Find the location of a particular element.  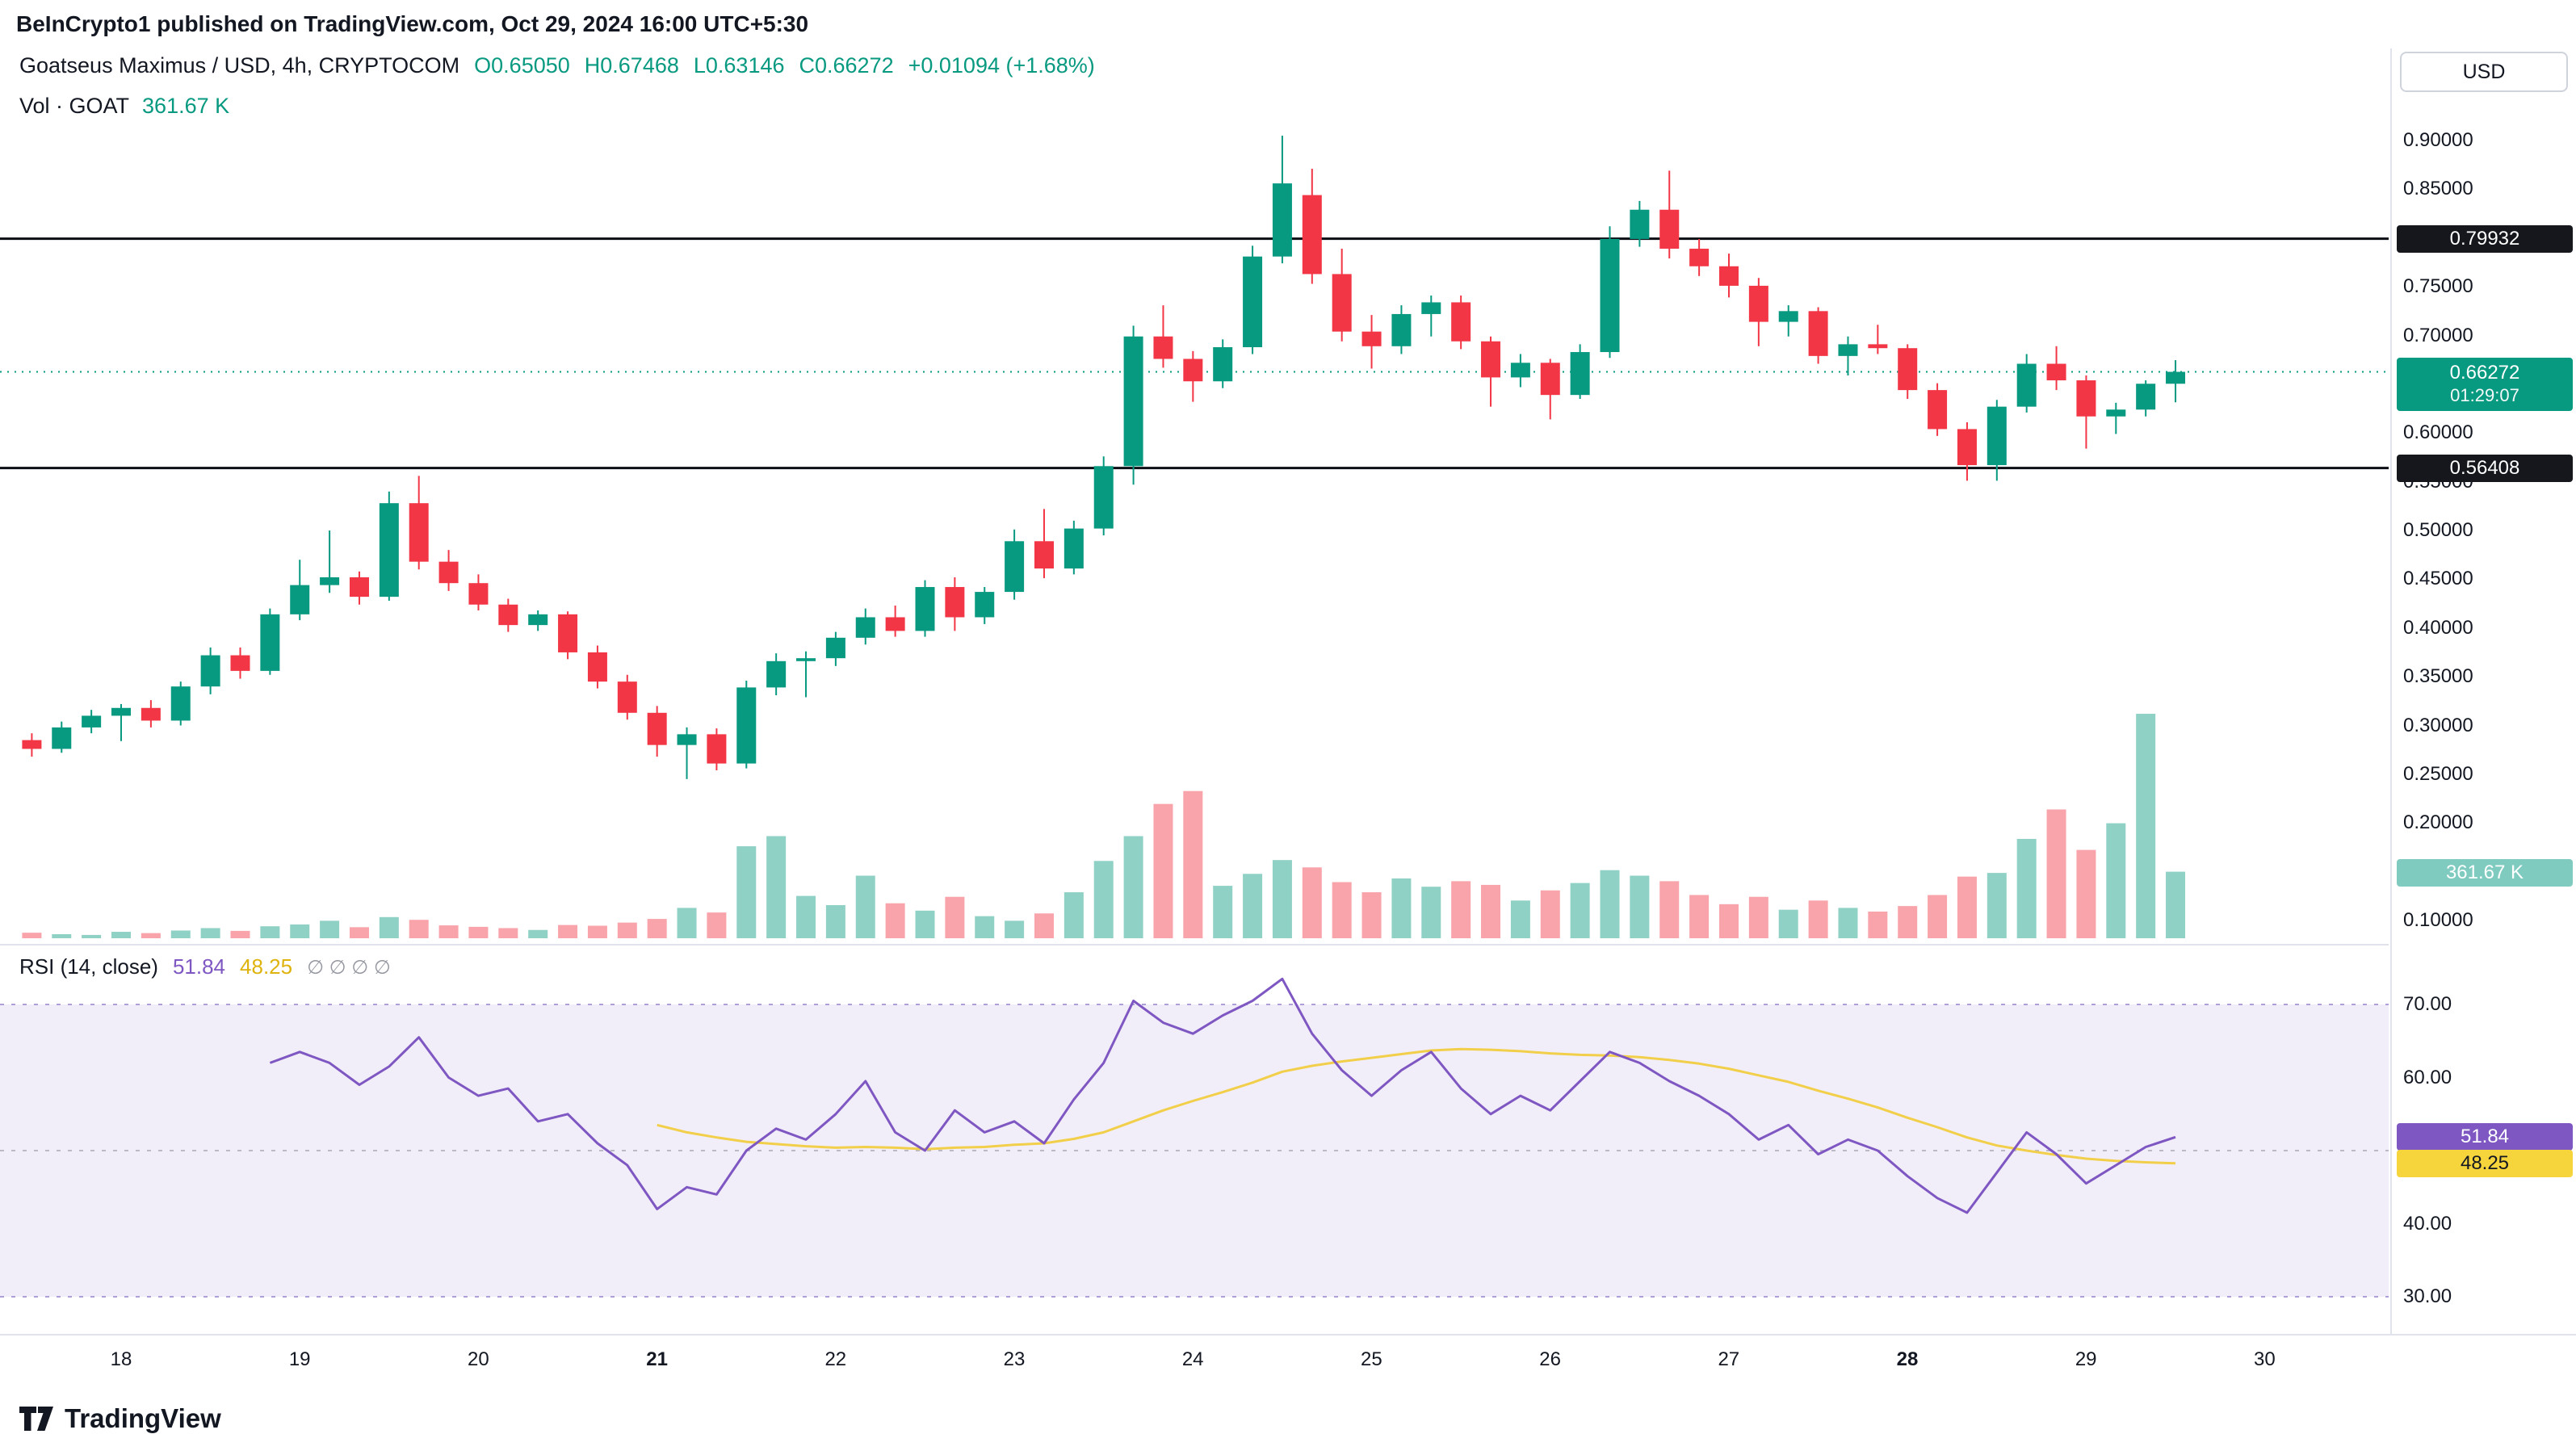

time-axis-label: 26 is located at coordinates (1550, 1359).